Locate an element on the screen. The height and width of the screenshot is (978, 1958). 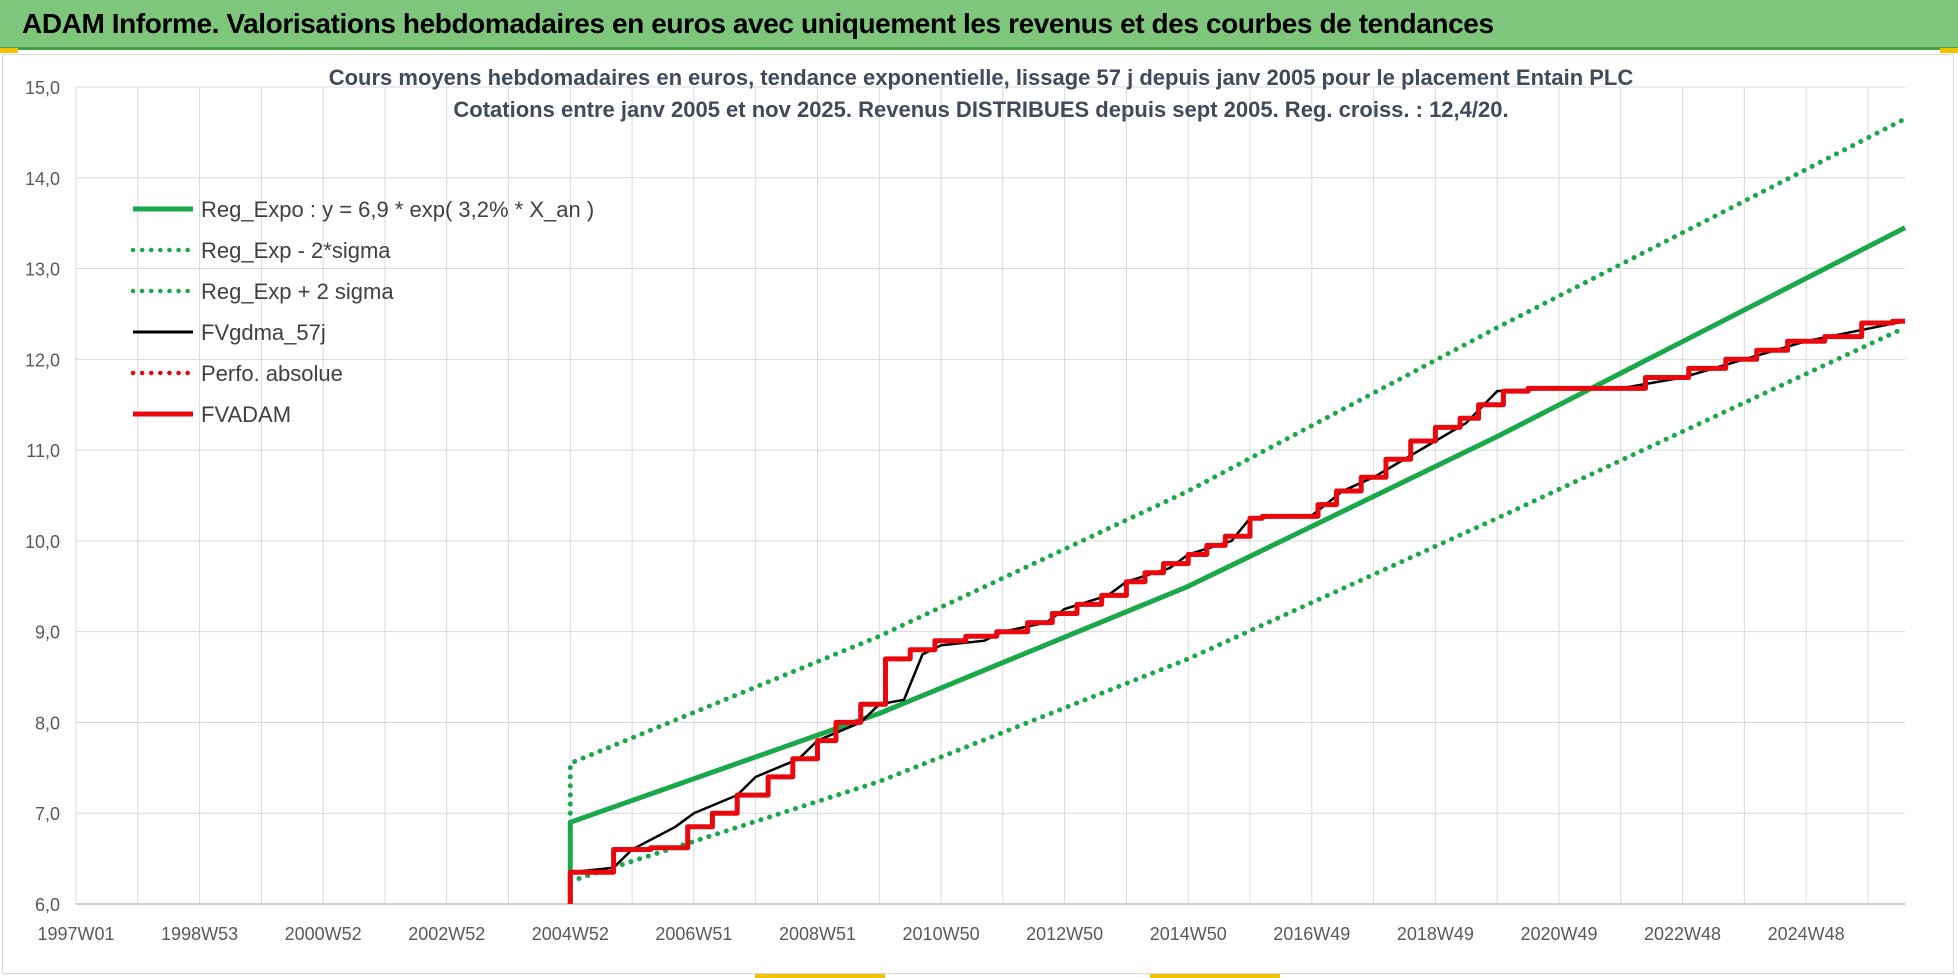
accent-corner-right is located at coordinates (1949, 50).